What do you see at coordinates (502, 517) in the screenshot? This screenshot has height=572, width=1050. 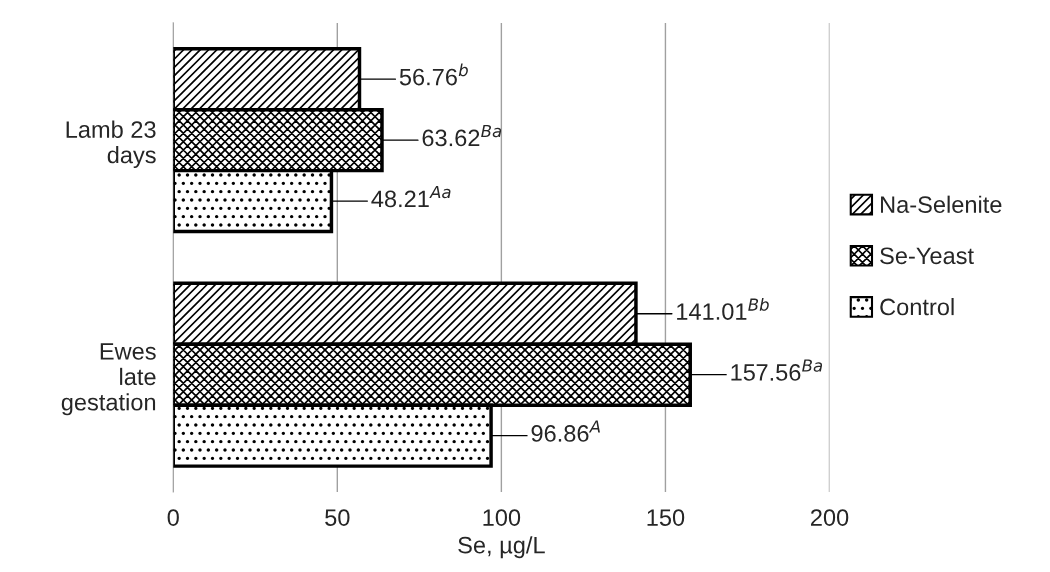 I see `x-tick-label: 100` at bounding box center [502, 517].